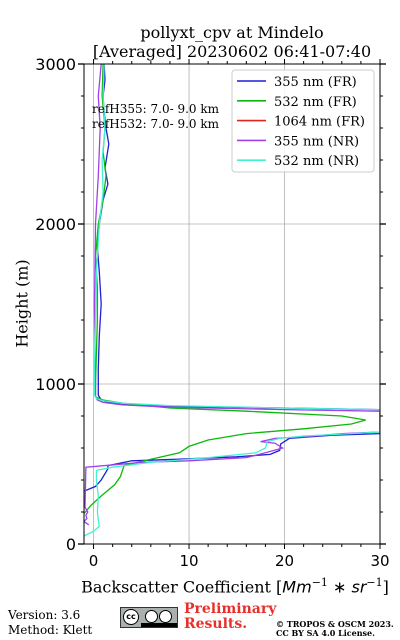 The width and height of the screenshot is (400, 640). I want to click on version-text: Version: 3.6, so click(44, 615).